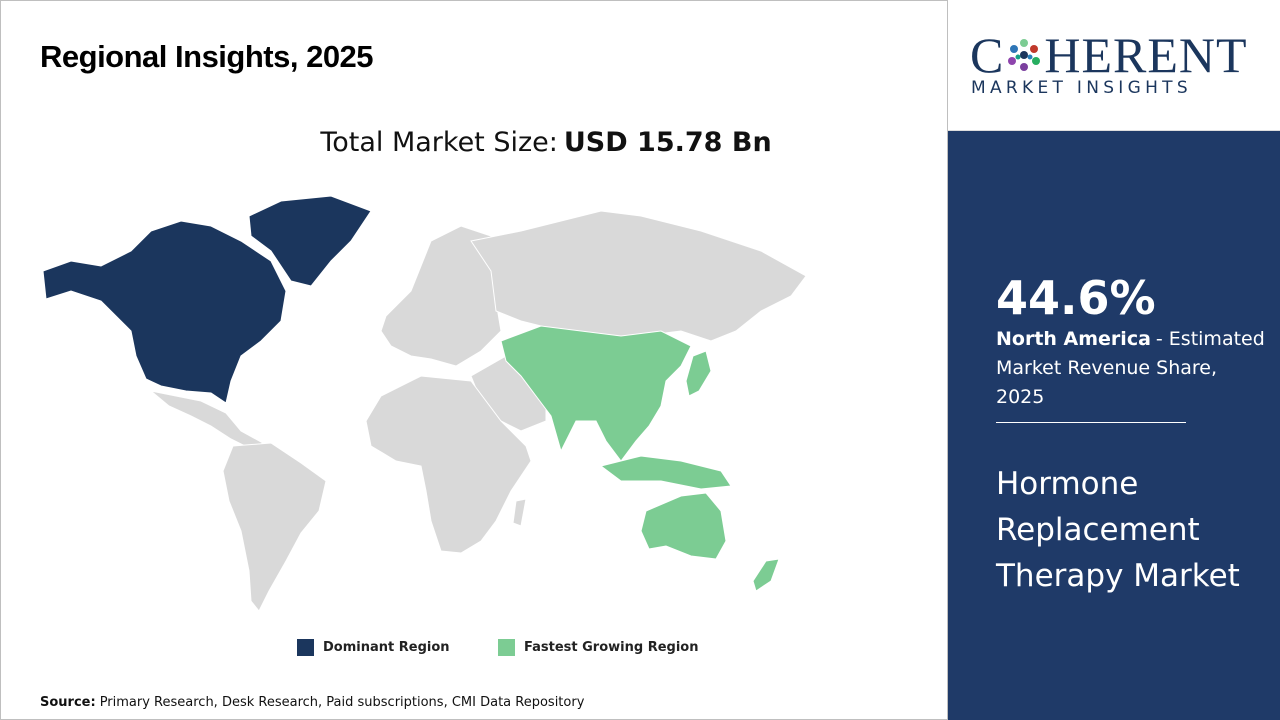  Describe the element at coordinates (1081, 88) in the screenshot. I see `logo-tagline: MARKET INSIGHTS` at that location.